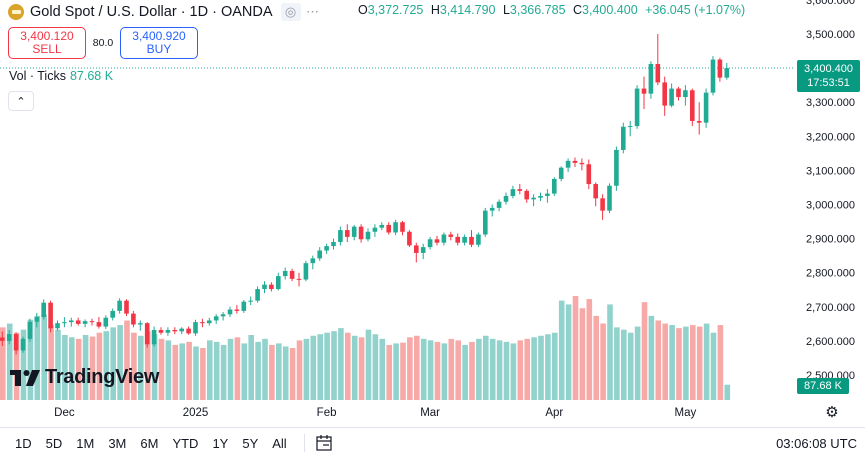 This screenshot has height=458, width=865. What do you see at coordinates (149, 443) in the screenshot?
I see `timeframe-6m: 6M` at bounding box center [149, 443].